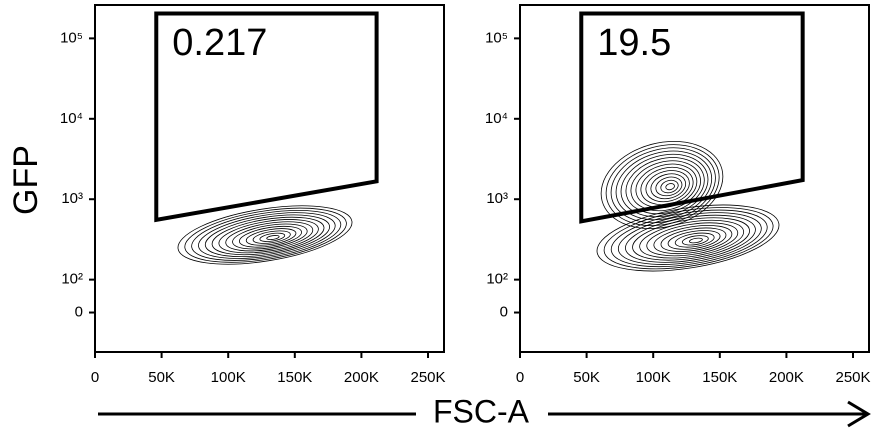 The height and width of the screenshot is (441, 876). Describe the element at coordinates (634, 43) in the screenshot. I see `gate-percent: 19.5` at that location.